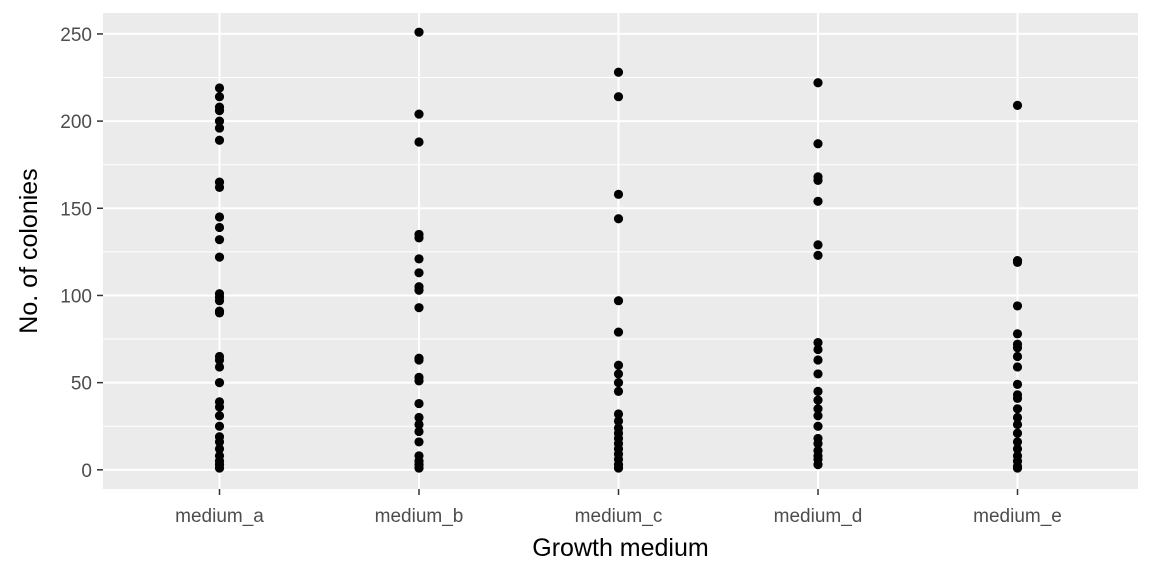  I want to click on x-tick-label: medium_d, so click(818, 516).